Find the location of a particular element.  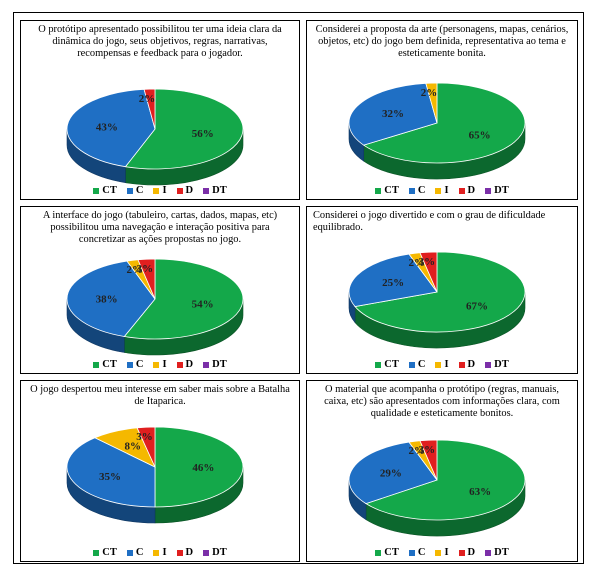

pie-chart: 56% 43% 2% is located at coordinates (155, 137).